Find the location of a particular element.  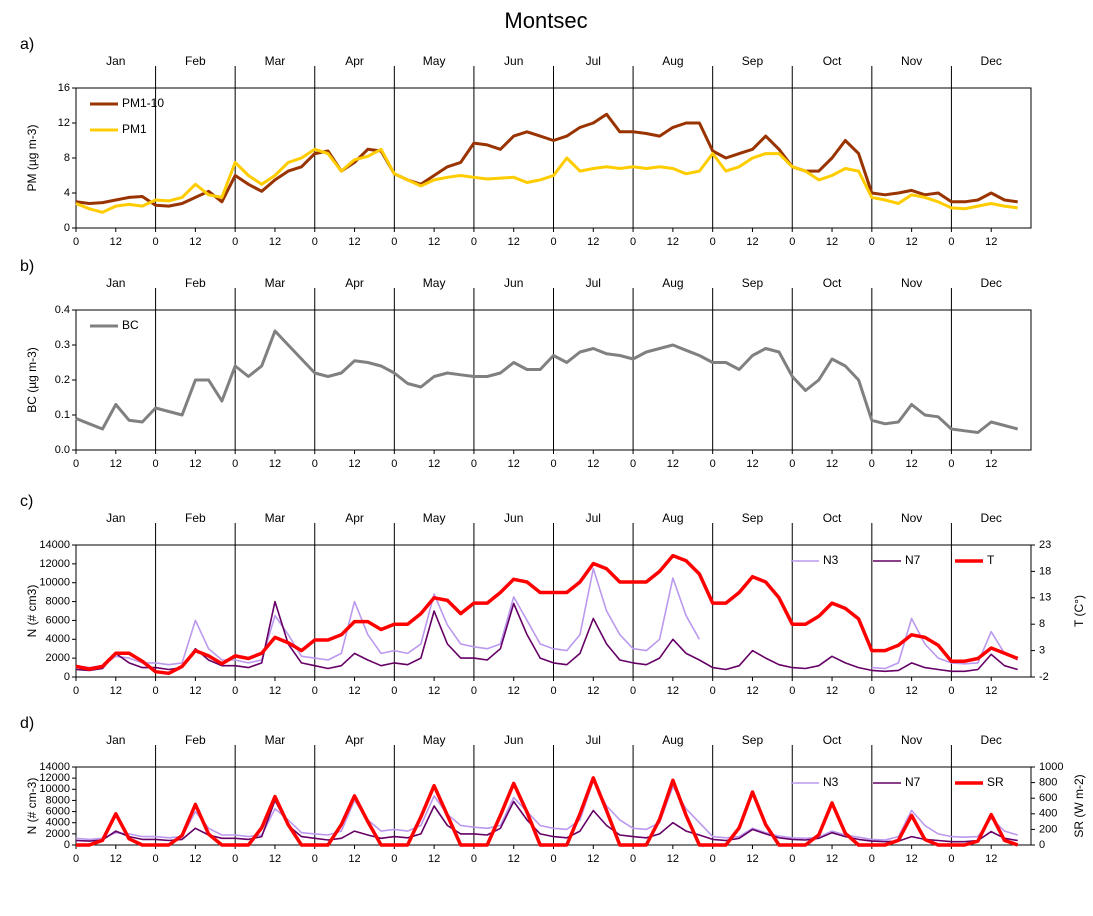

y2-tick-label: 0 is located at coordinates (1042, 845).